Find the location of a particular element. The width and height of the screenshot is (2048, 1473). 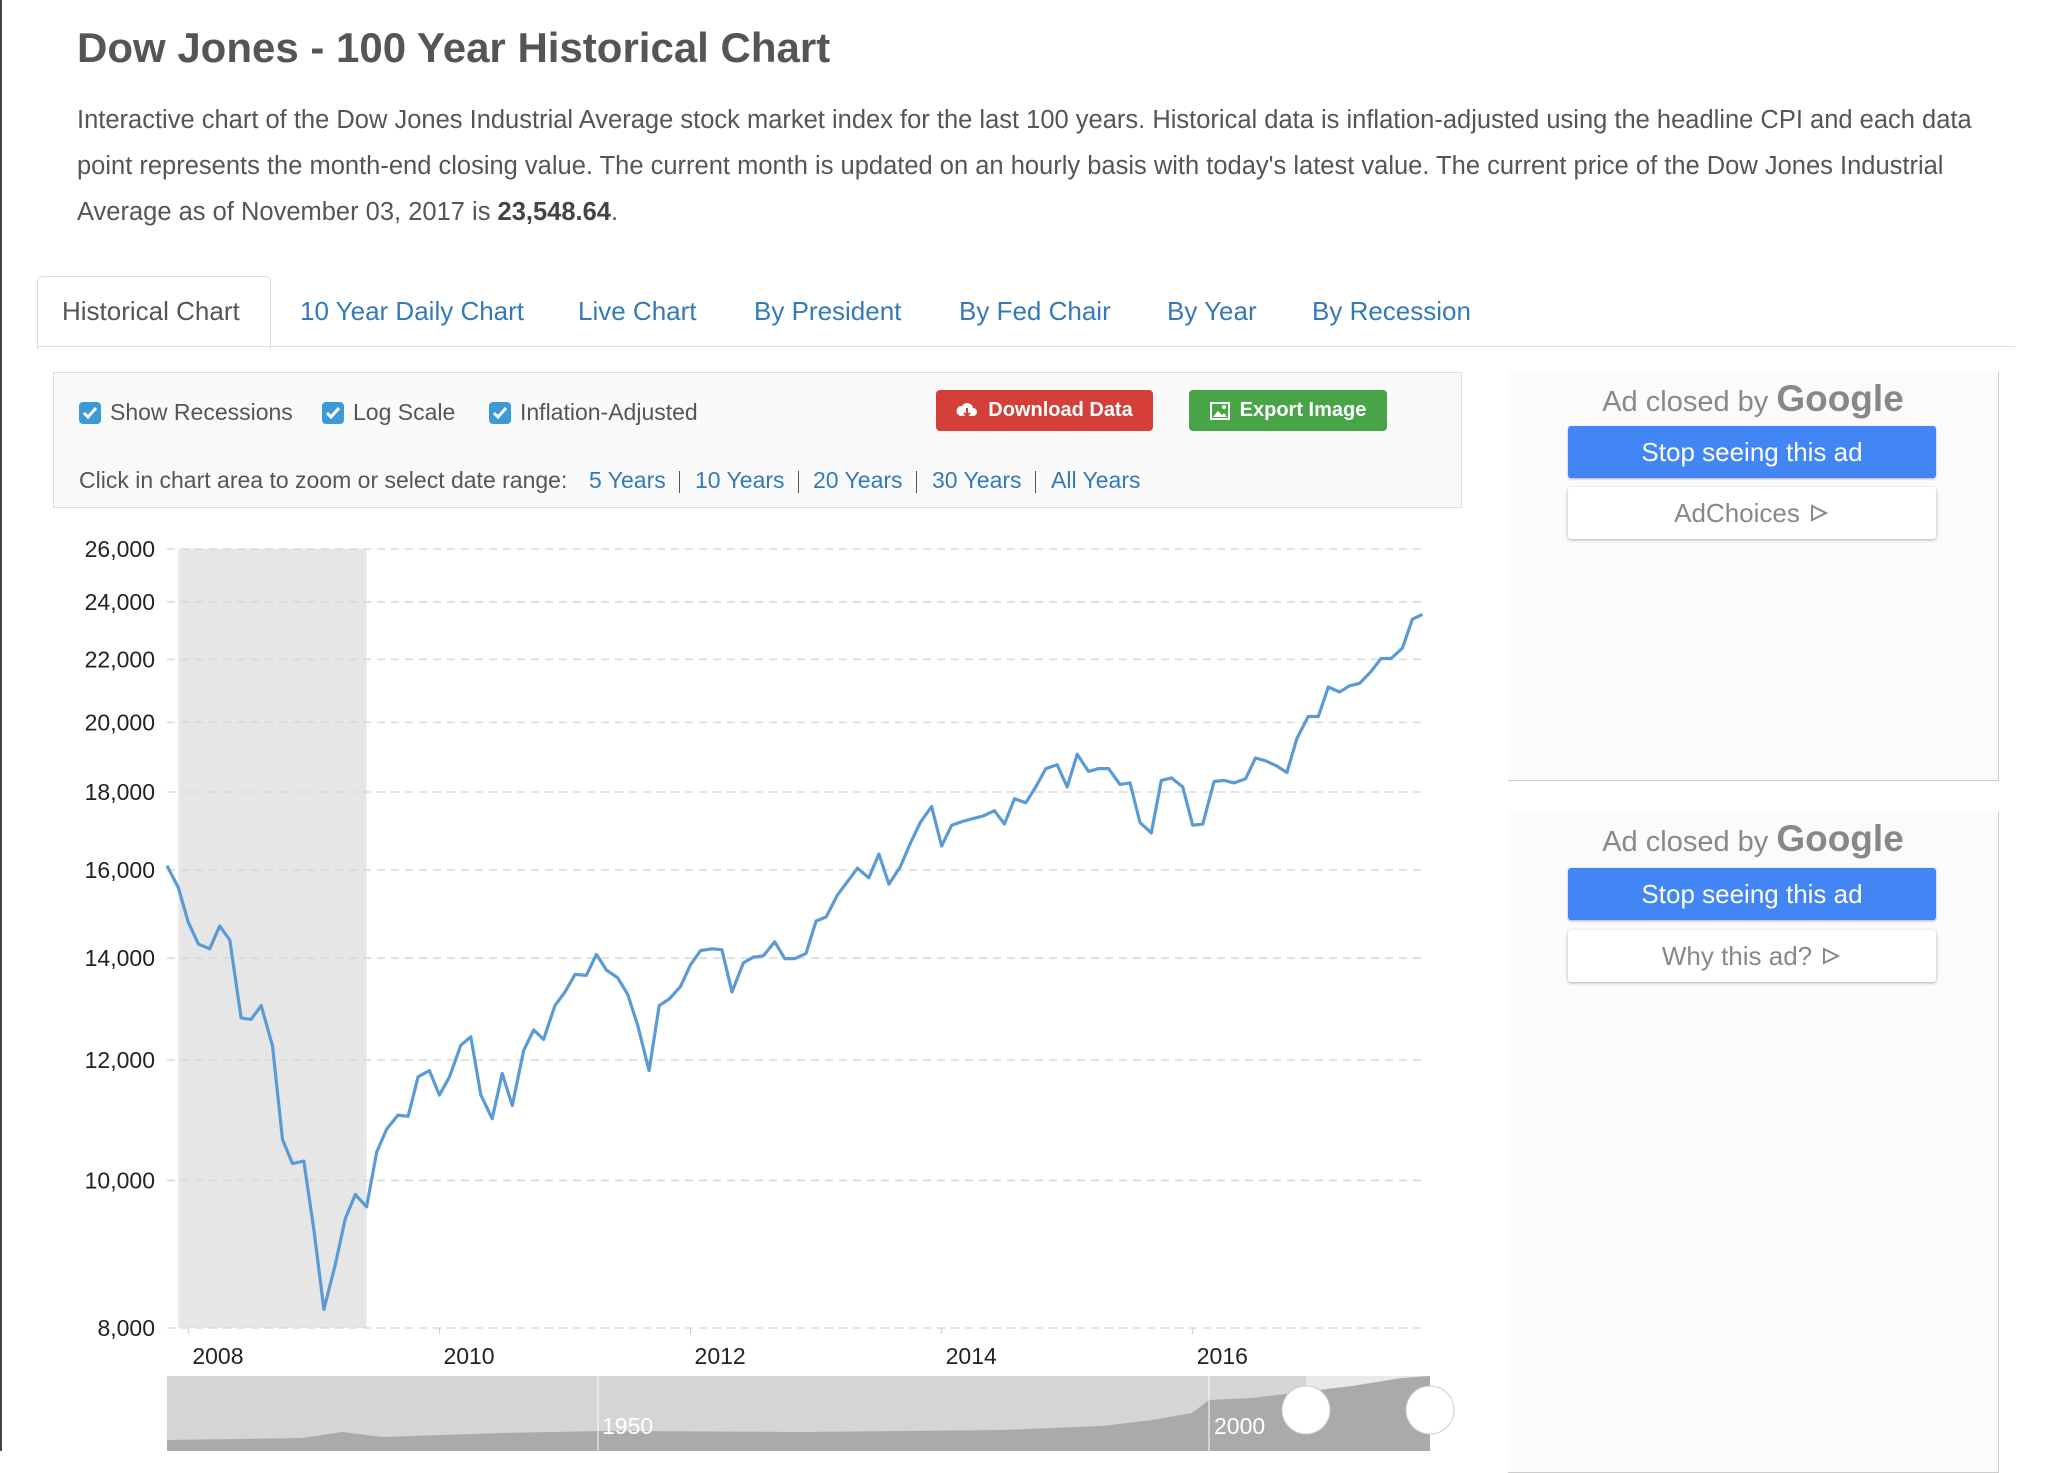

image-icon is located at coordinates (1219, 410).